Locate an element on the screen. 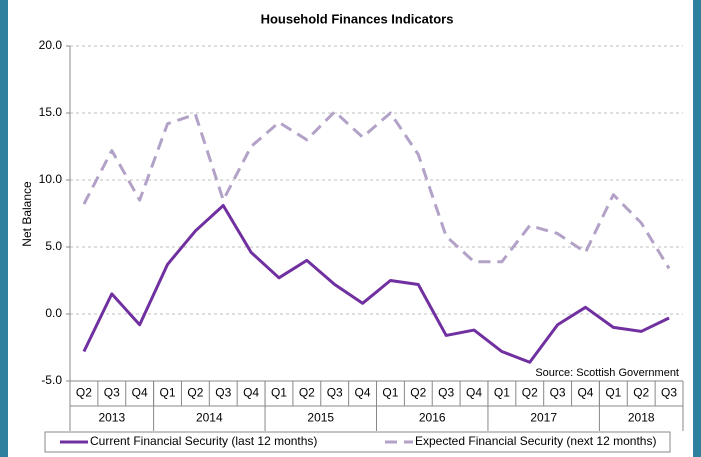  y-tick-label: 5.0 is located at coordinates (53, 246).